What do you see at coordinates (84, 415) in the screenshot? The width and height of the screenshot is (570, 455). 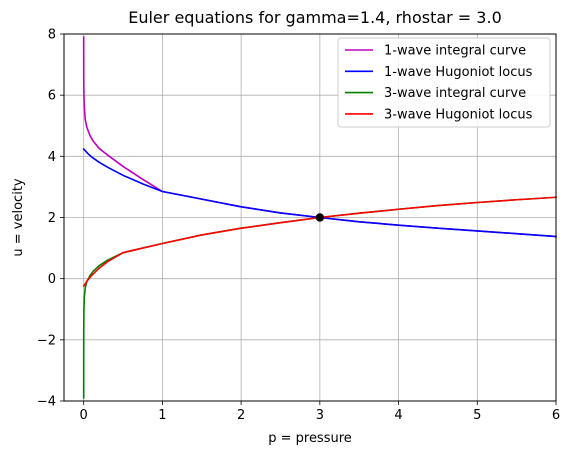 I see `x-tick-label: 0` at bounding box center [84, 415].